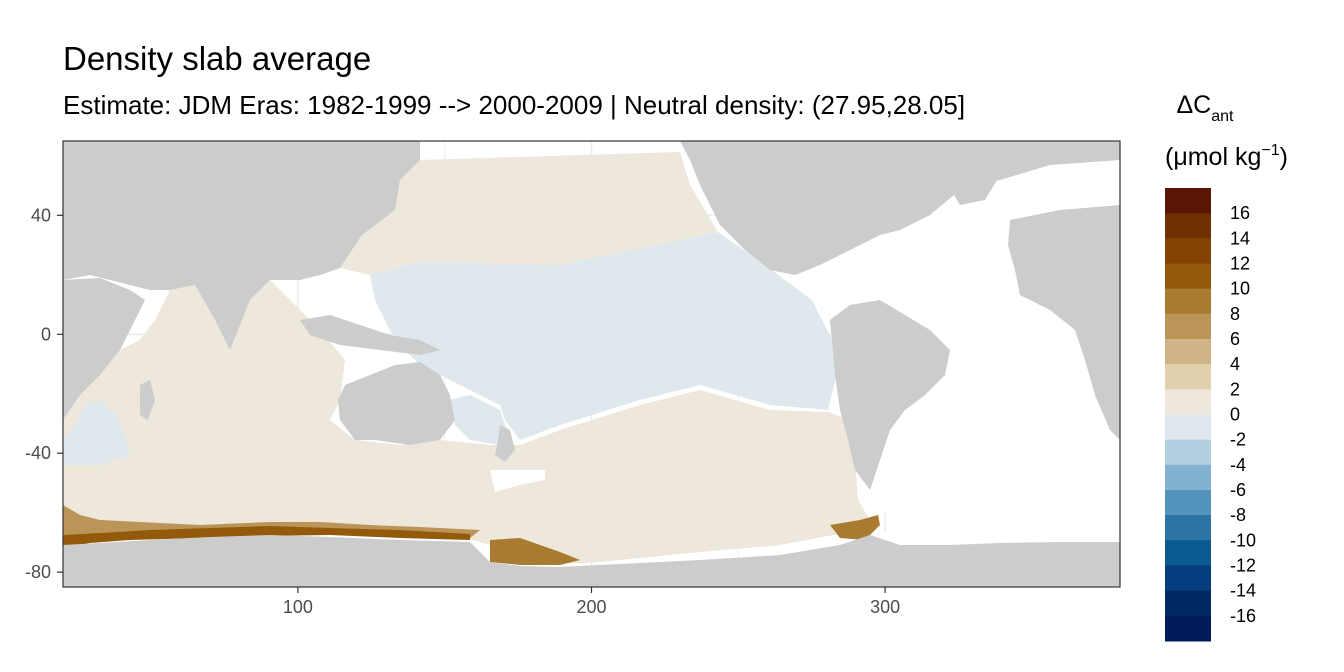 This screenshot has width=1344, height=672. Describe the element at coordinates (604, 336) in the screenshot. I see `ocean-equatorial-pacific` at that location.